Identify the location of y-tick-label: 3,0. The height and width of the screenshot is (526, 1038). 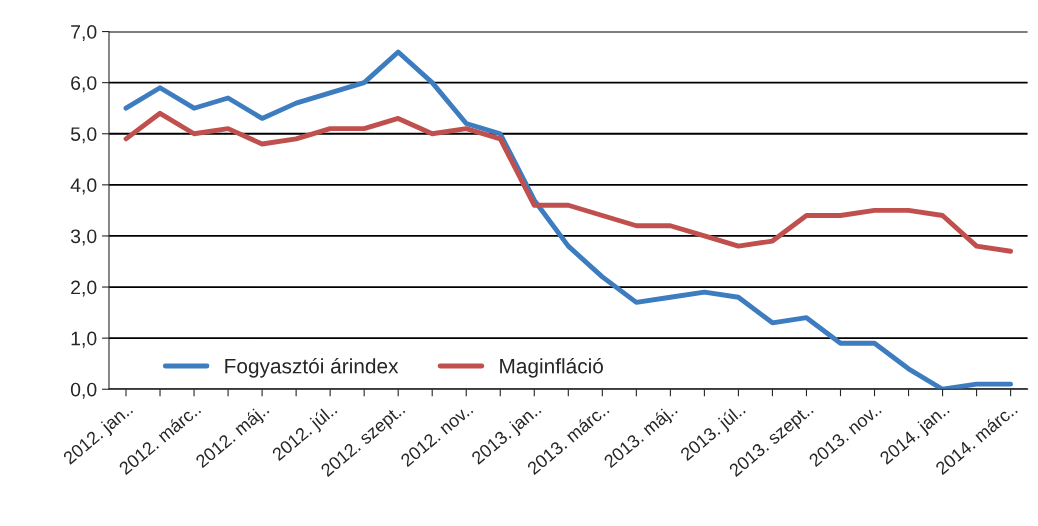
(83, 237).